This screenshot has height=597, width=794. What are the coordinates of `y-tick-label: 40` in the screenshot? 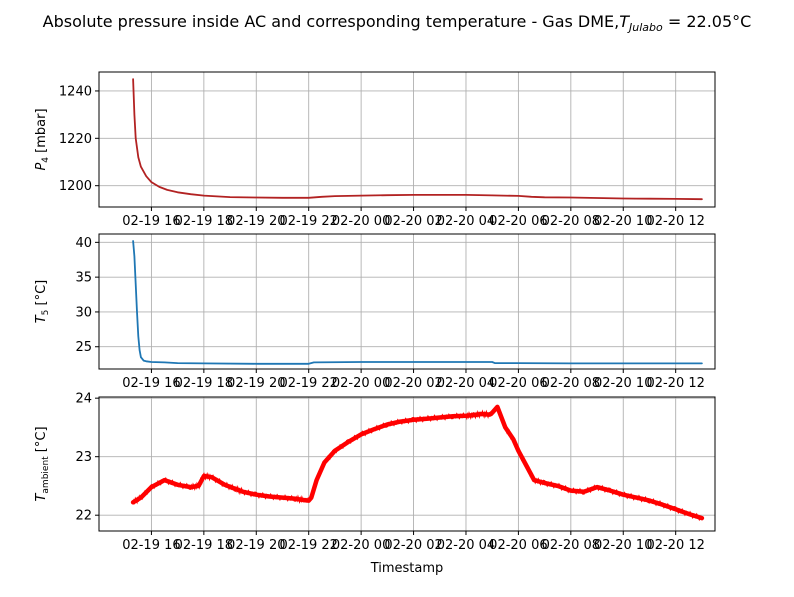 It's located at (83, 243).